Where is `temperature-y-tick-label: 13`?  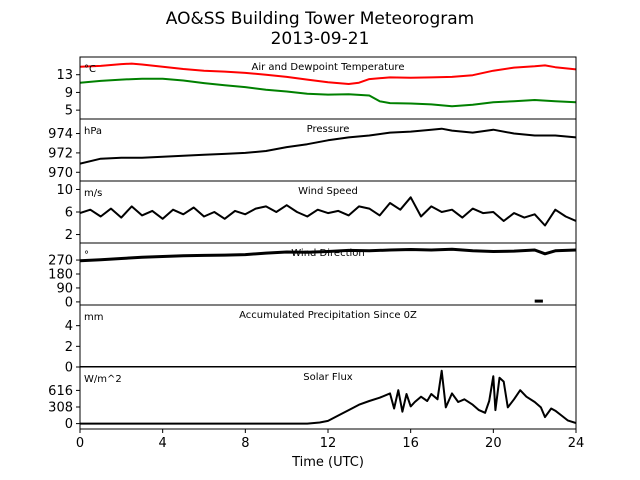 temperature-y-tick-label: 13 is located at coordinates (64, 75).